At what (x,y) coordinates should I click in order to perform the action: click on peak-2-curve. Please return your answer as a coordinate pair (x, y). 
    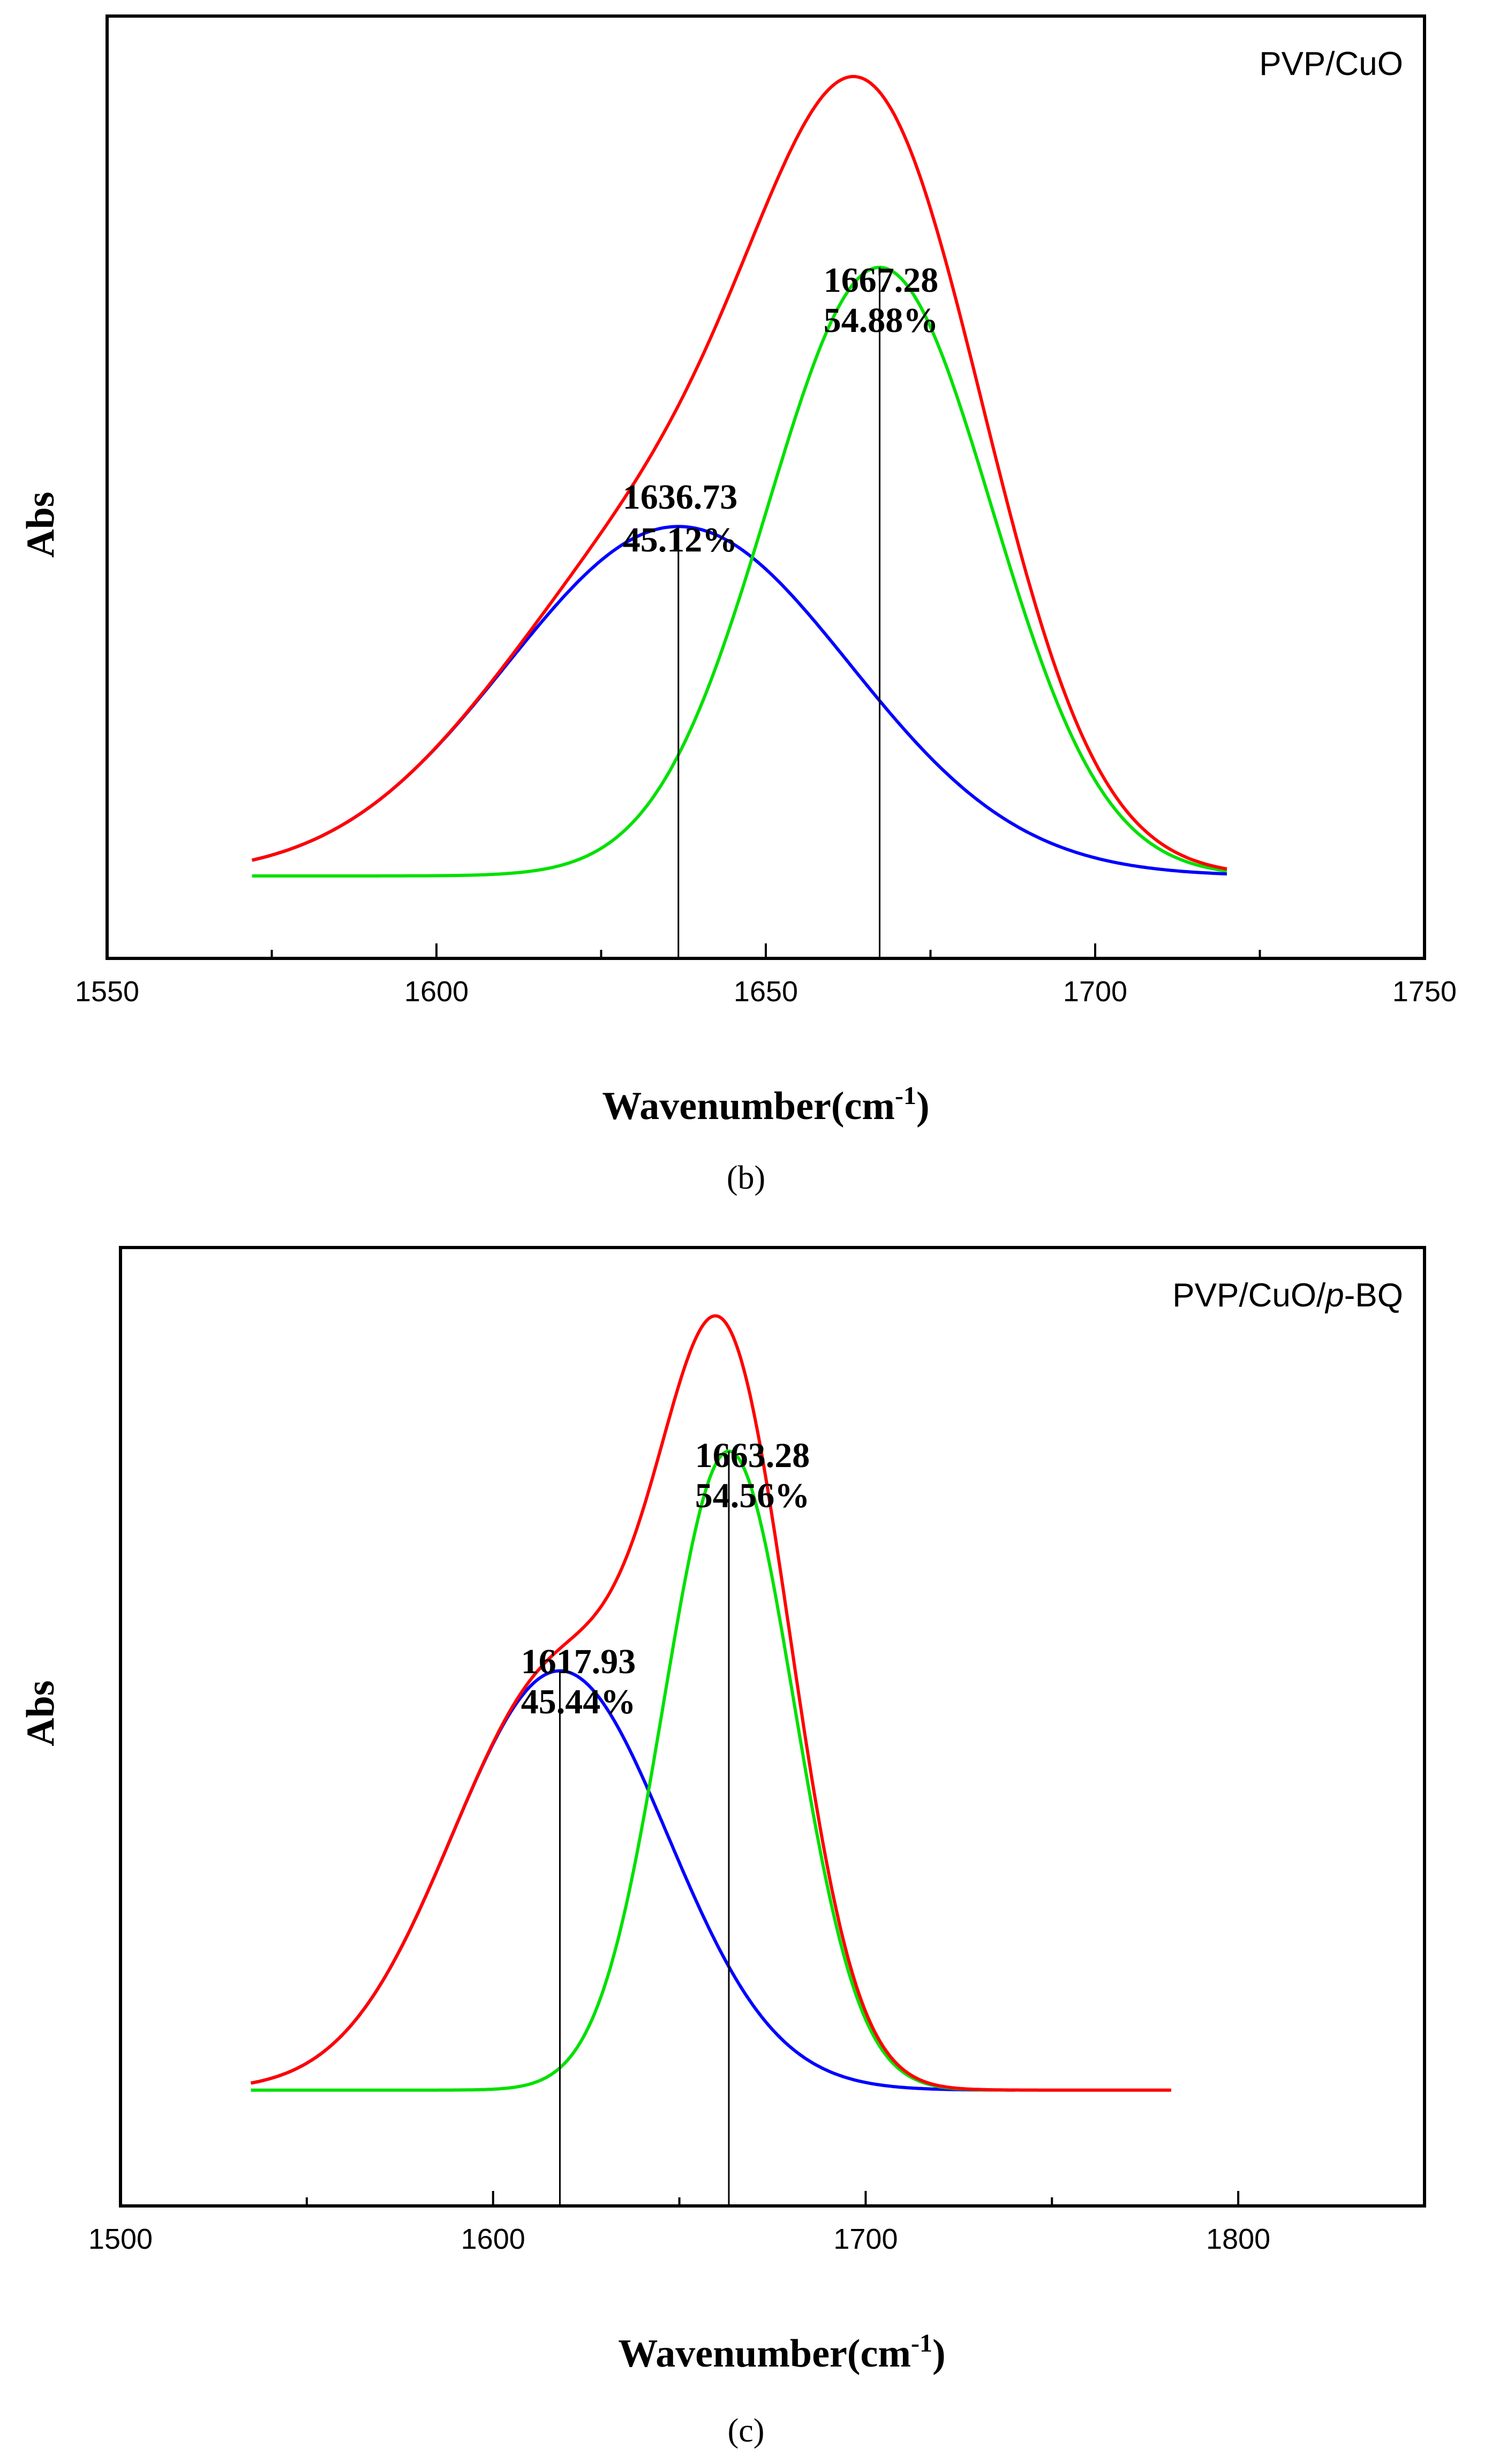
    Looking at the image, I should click on (633, 1770).